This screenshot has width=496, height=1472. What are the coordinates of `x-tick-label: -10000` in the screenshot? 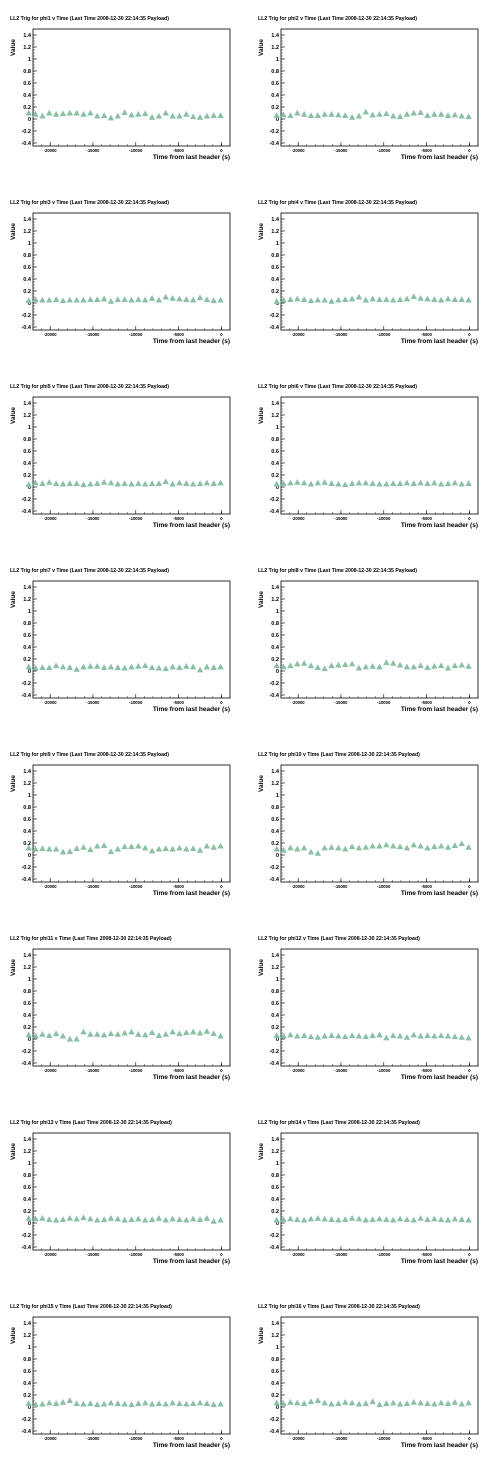 It's located at (384, 1254).